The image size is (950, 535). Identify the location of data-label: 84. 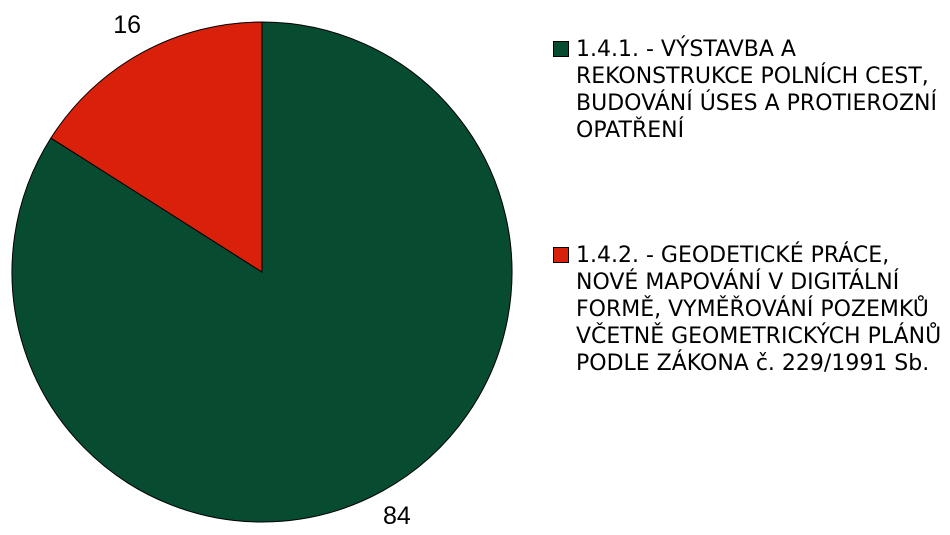
(397, 516).